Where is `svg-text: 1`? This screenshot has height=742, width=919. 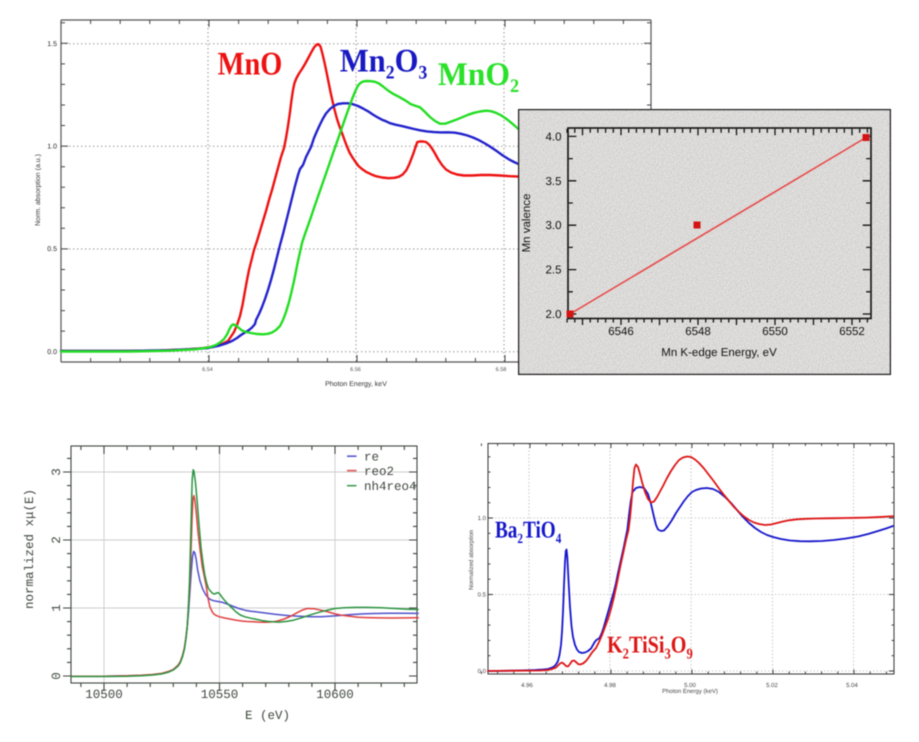
svg-text: 1 is located at coordinates (57, 608).